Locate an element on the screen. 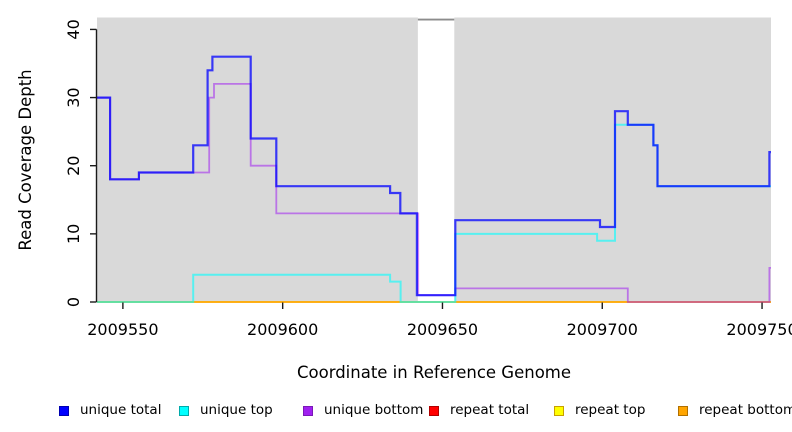 The image size is (792, 432). legend-item-repeat-bottom: repeat bottom is located at coordinates (735, 410).